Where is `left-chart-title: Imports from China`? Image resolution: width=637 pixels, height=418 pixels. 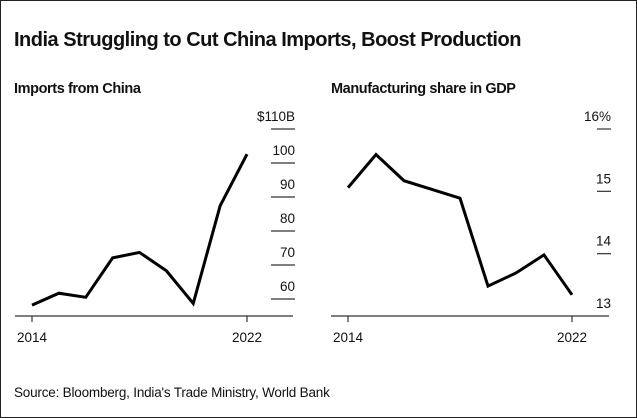 left-chart-title: Imports from China is located at coordinates (78, 89).